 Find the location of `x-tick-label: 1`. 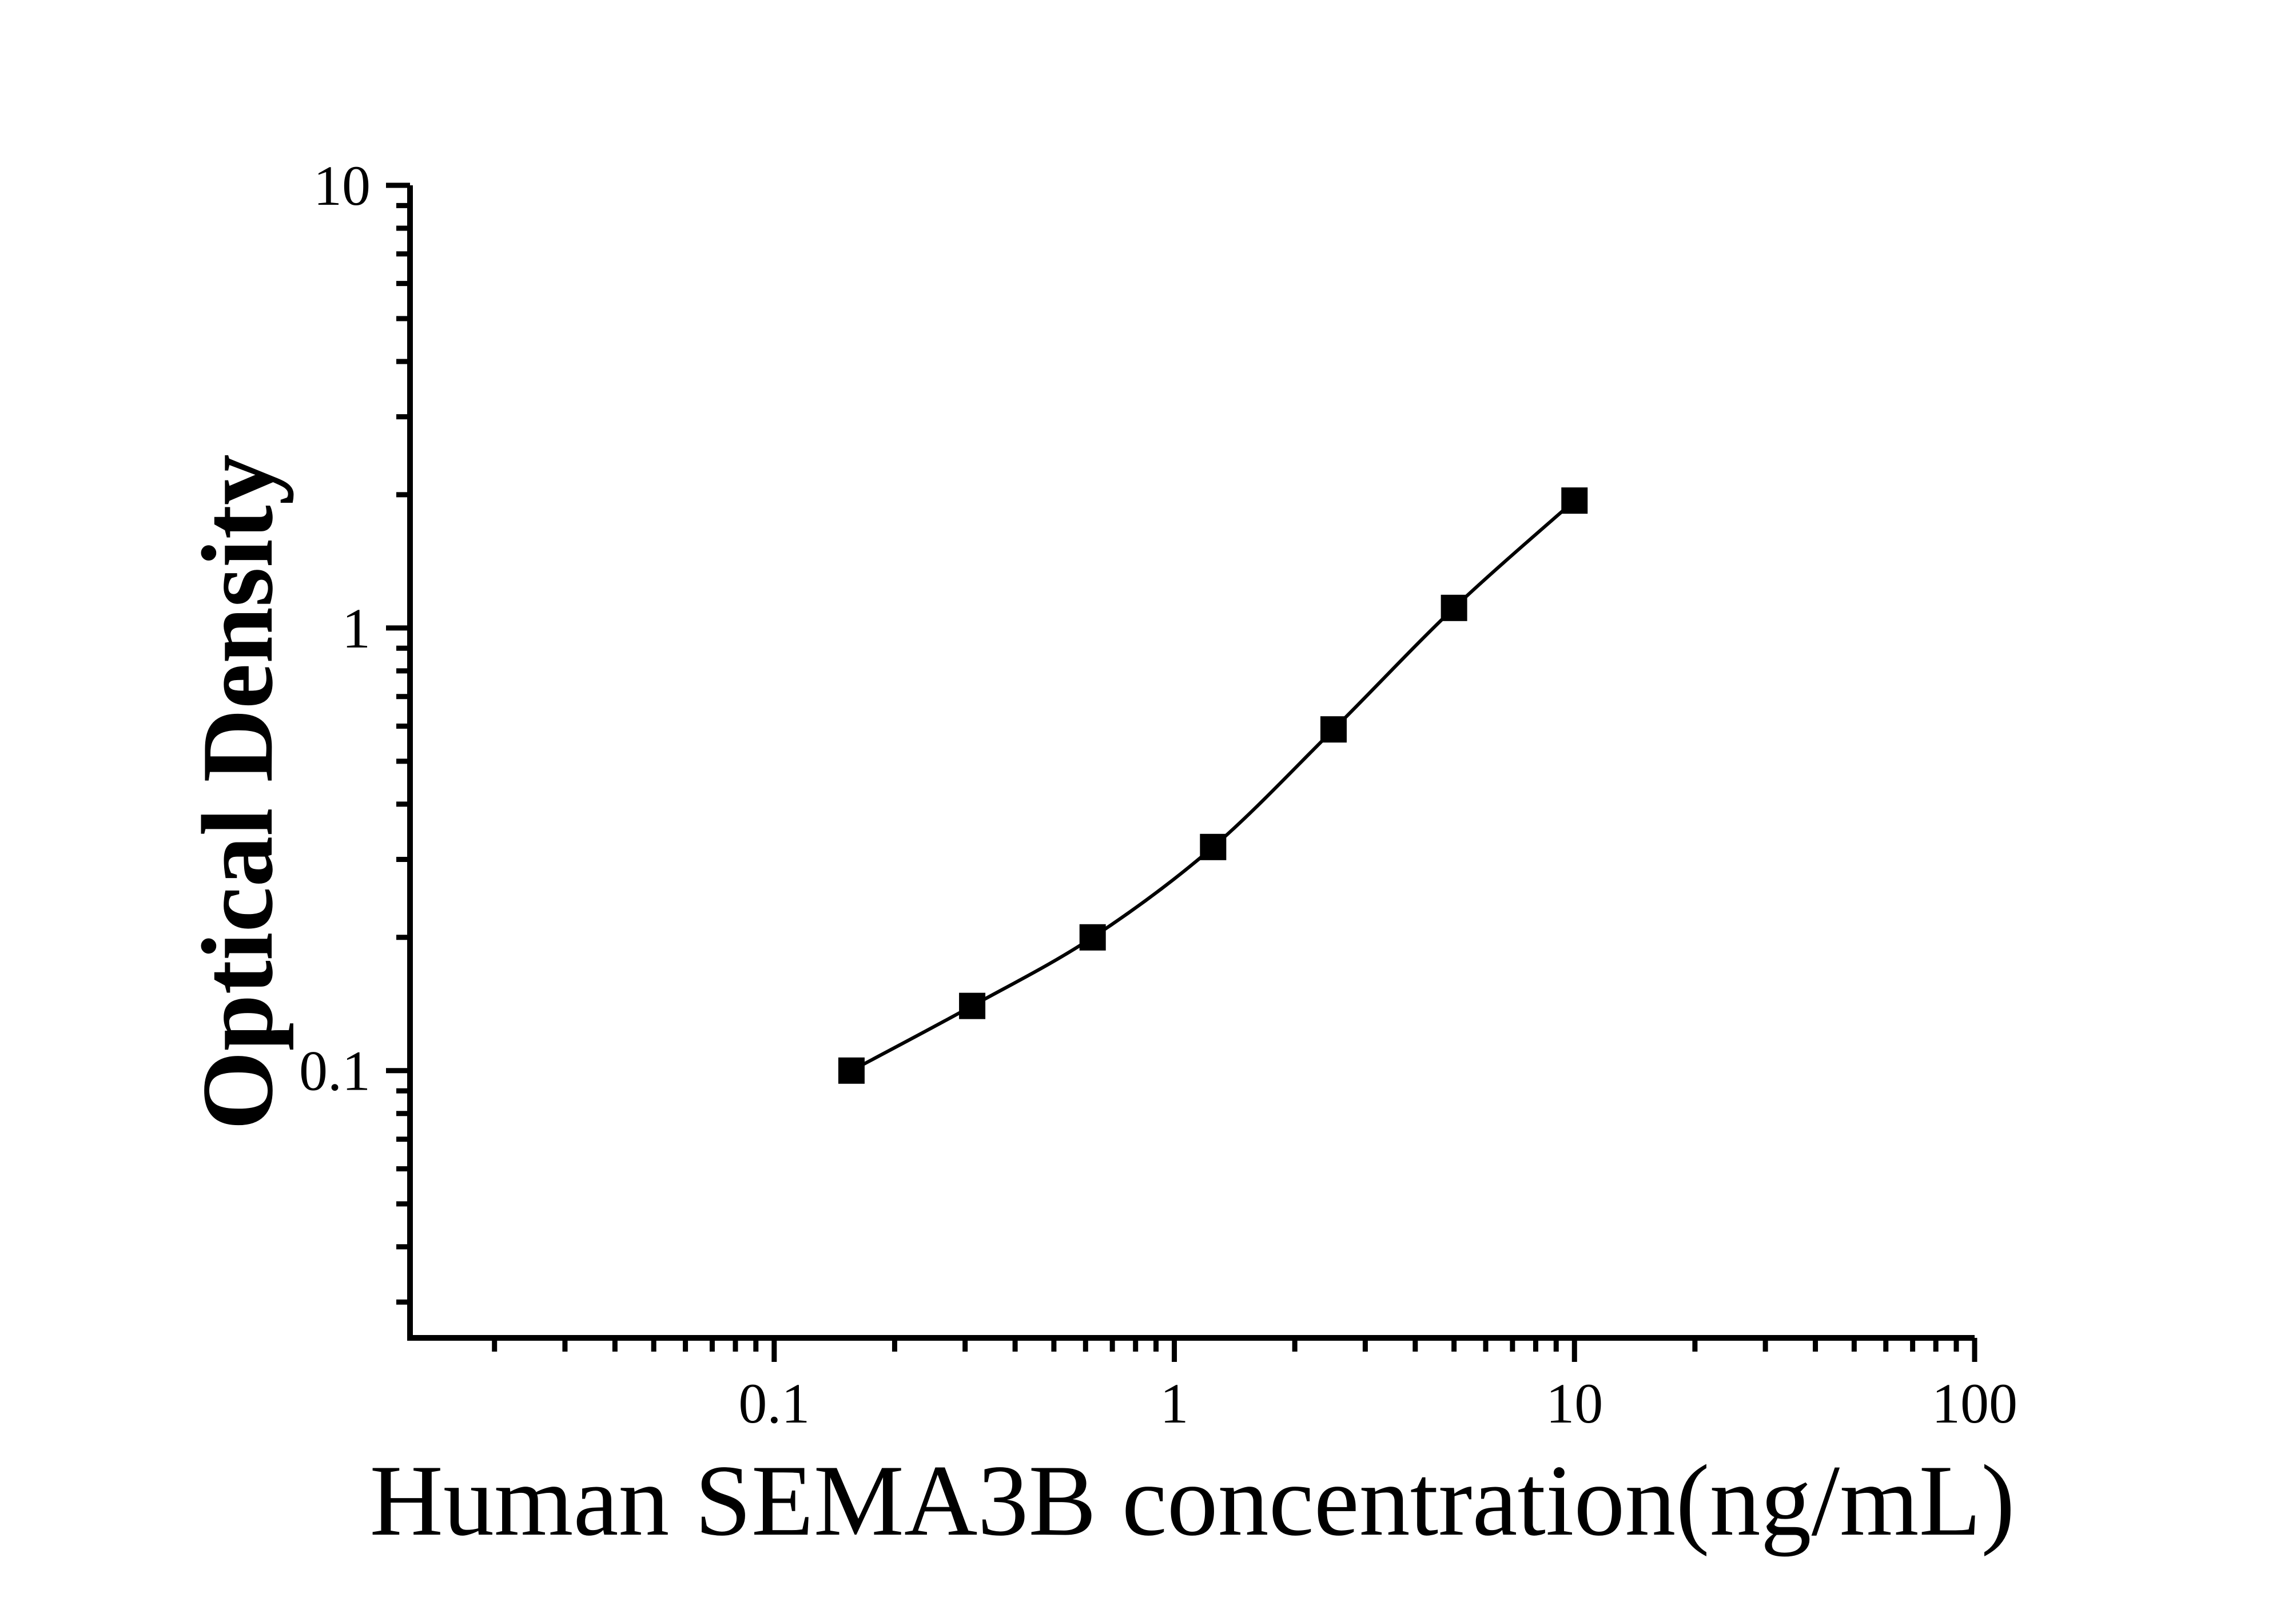

x-tick-label: 1 is located at coordinates (1175, 1403).